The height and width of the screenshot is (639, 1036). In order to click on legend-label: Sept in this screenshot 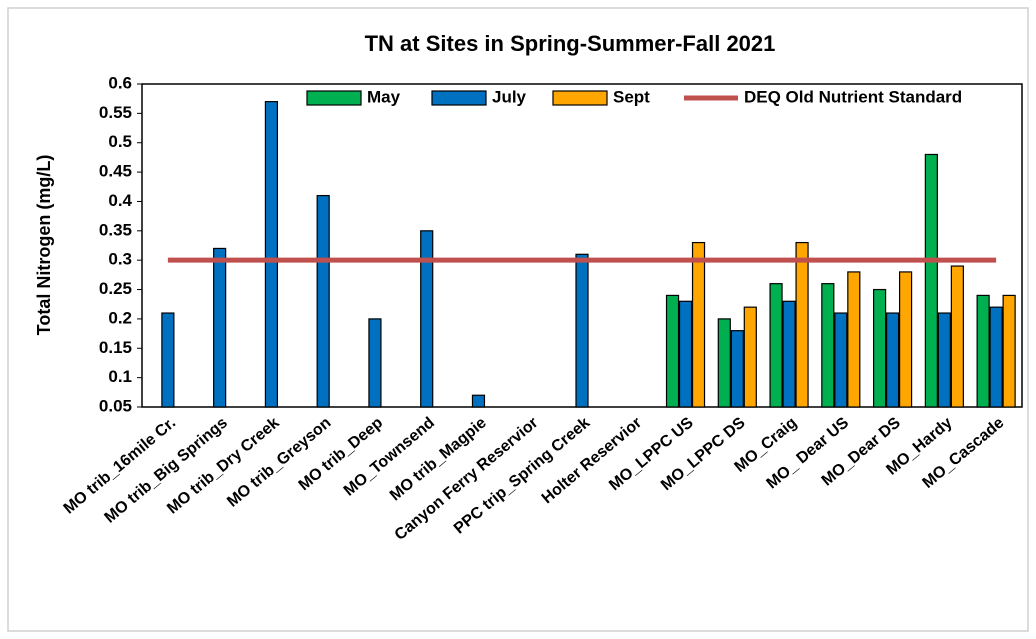, I will do `click(631, 96)`.